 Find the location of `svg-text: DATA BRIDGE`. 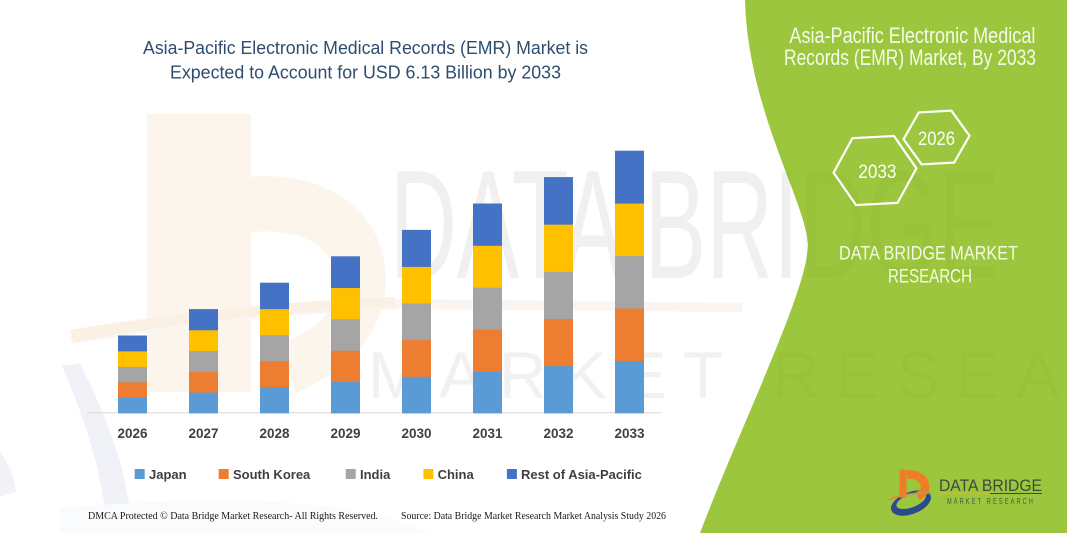

svg-text: DATA BRIDGE is located at coordinates (990, 486).